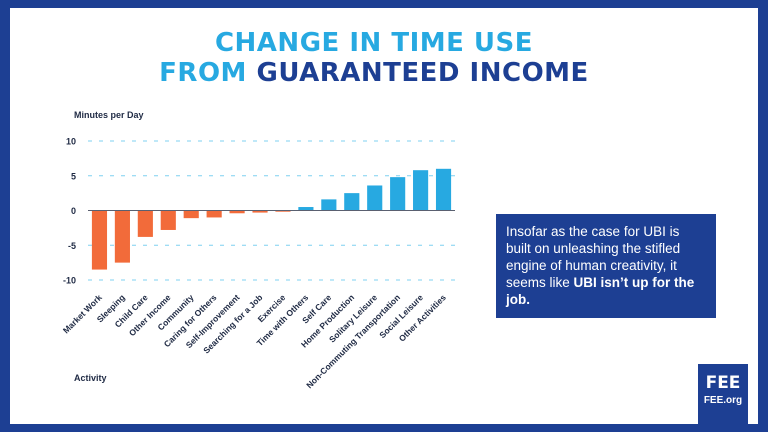 The width and height of the screenshot is (768, 432). What do you see at coordinates (374, 43) in the screenshot?
I see `title-line-1: CHANGE IN TIME USE` at bounding box center [374, 43].